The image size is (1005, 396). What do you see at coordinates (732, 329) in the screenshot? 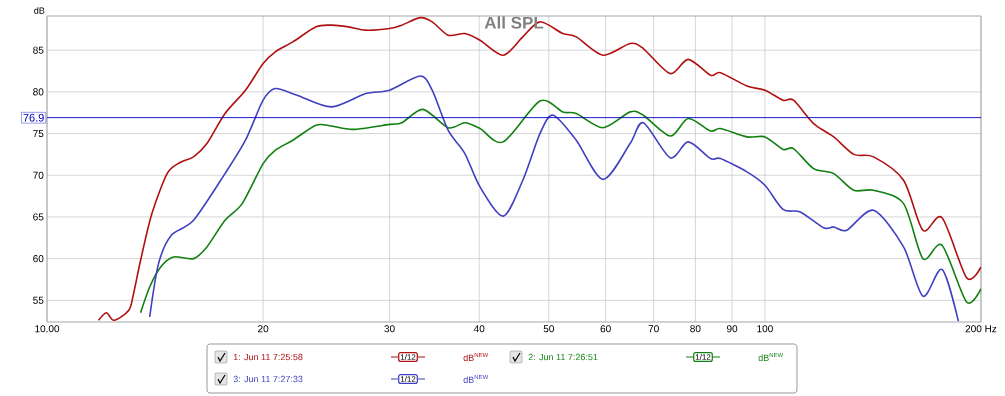
I see `x-tick-label: 90` at bounding box center [732, 329].